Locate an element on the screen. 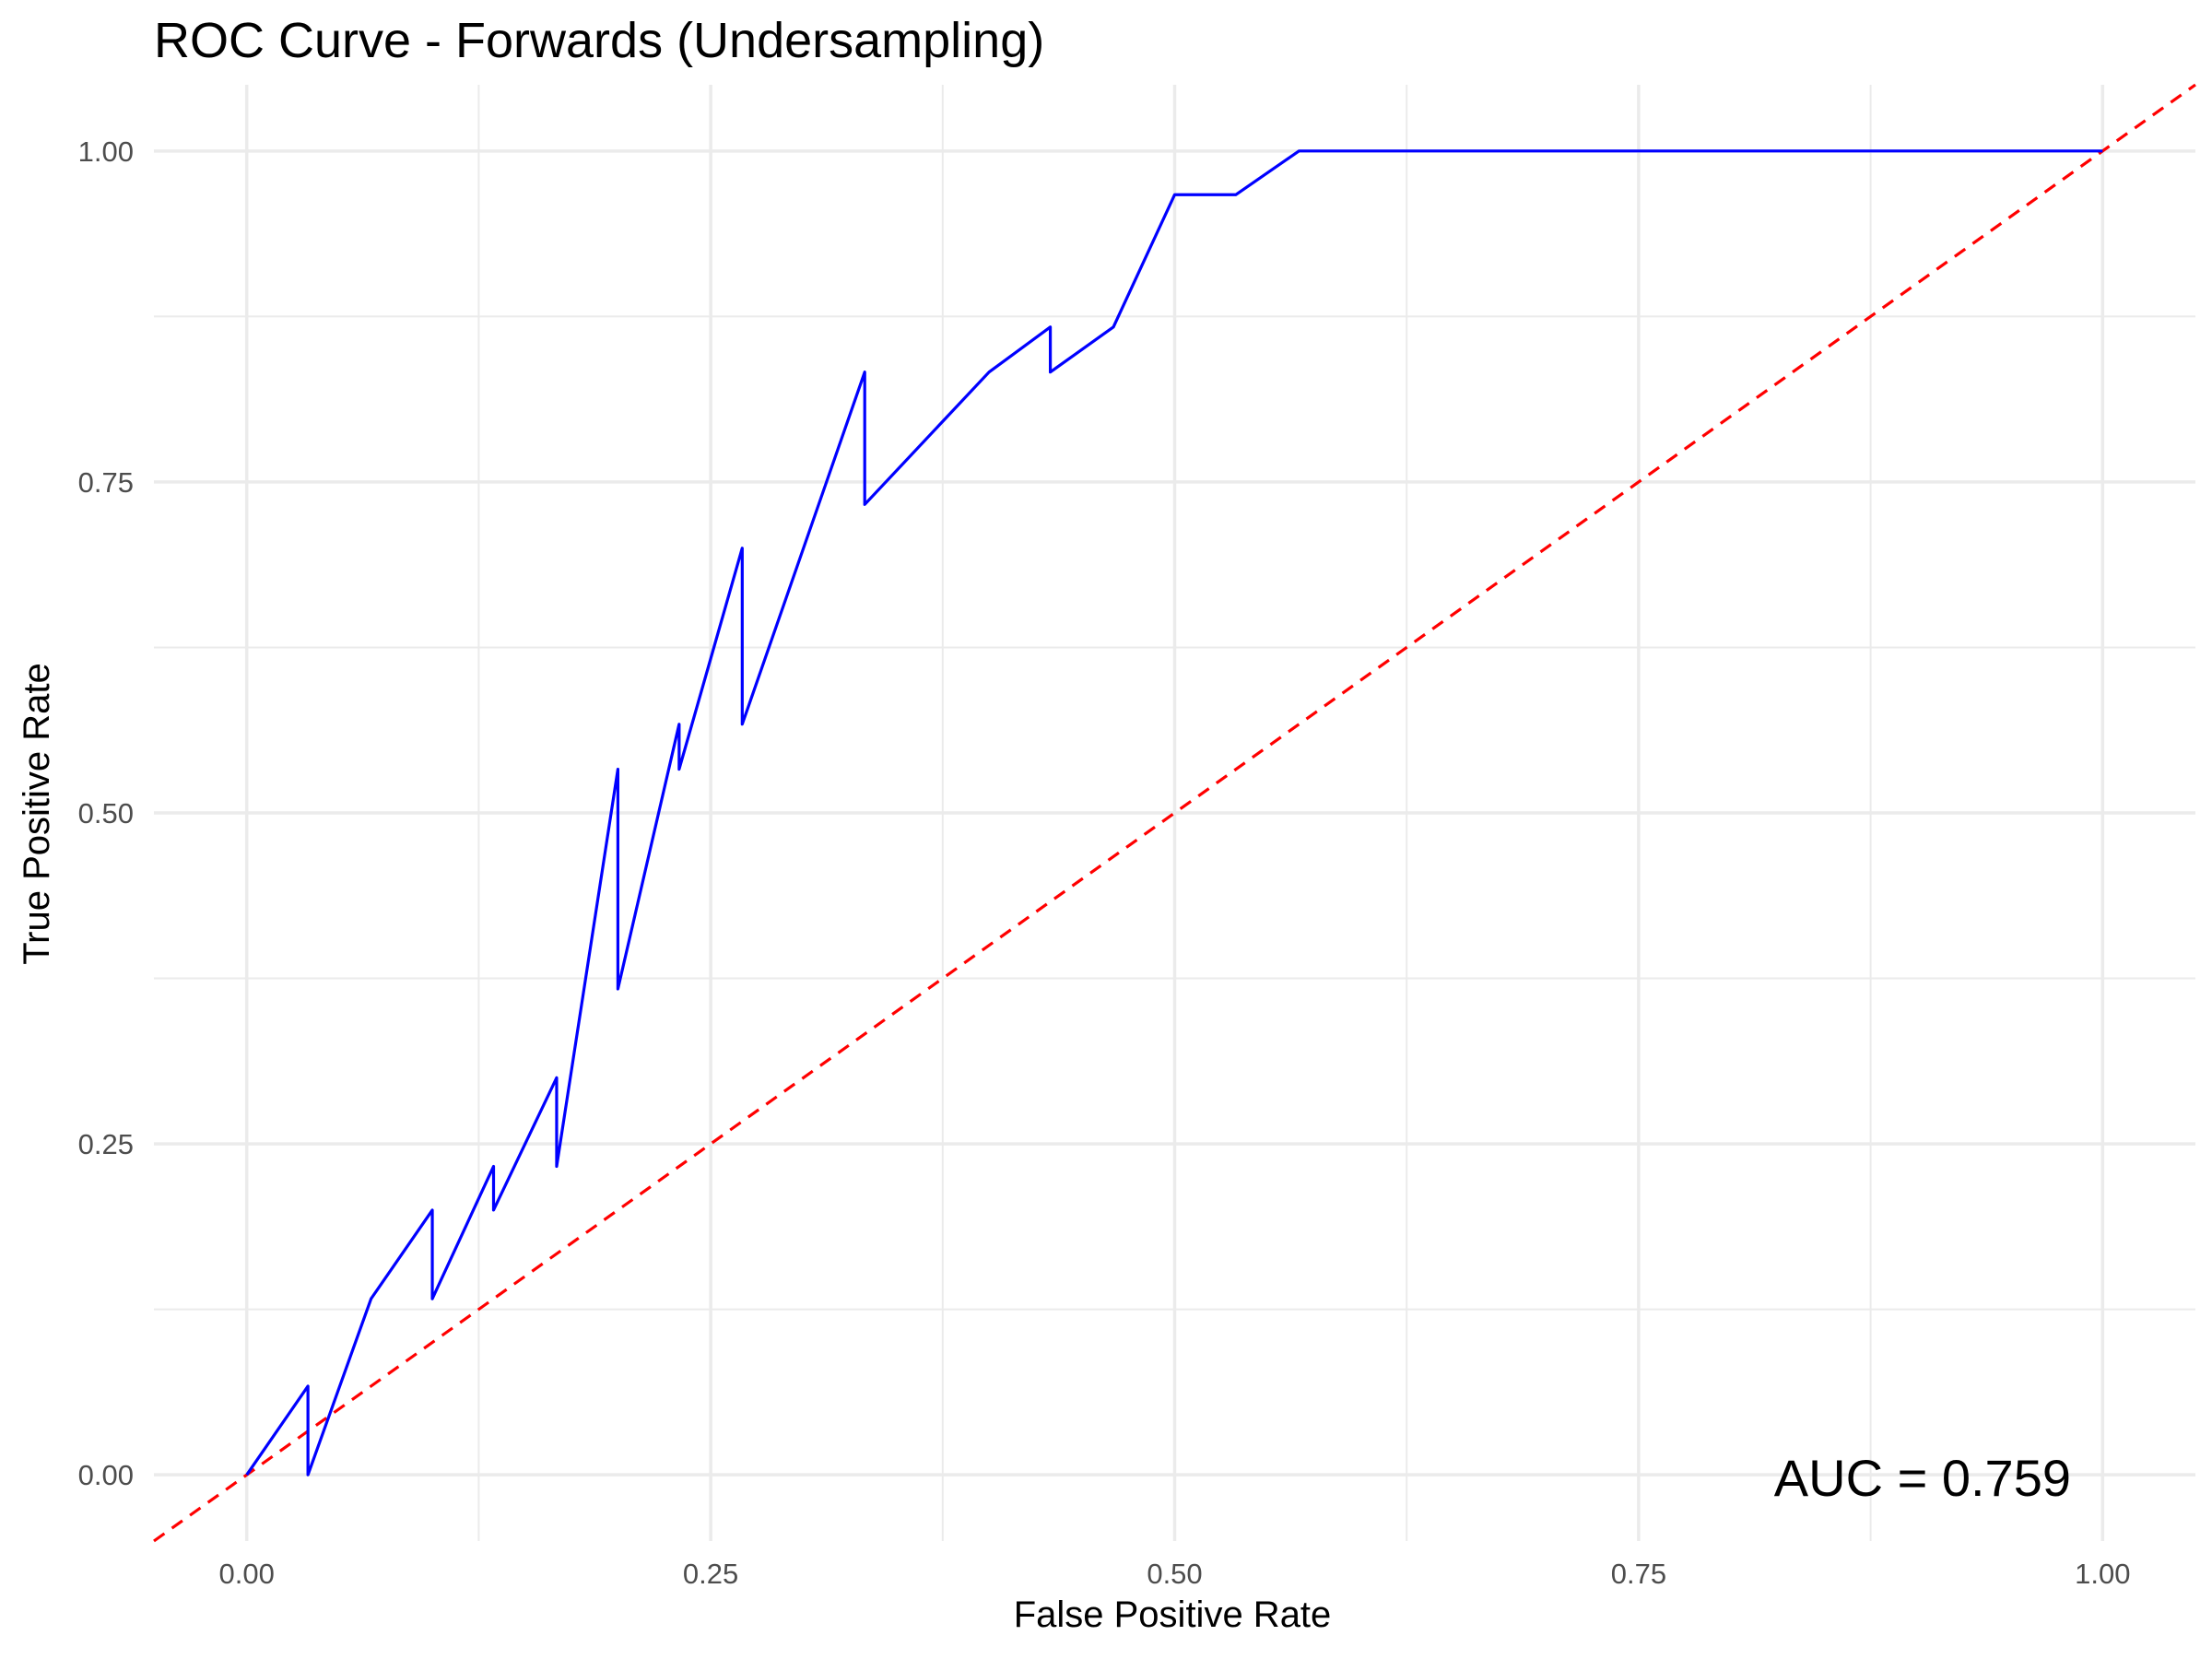 The width and height of the screenshot is (2212, 1659). auc-annotation: AUC = 0.759 is located at coordinates (1922, 1478).